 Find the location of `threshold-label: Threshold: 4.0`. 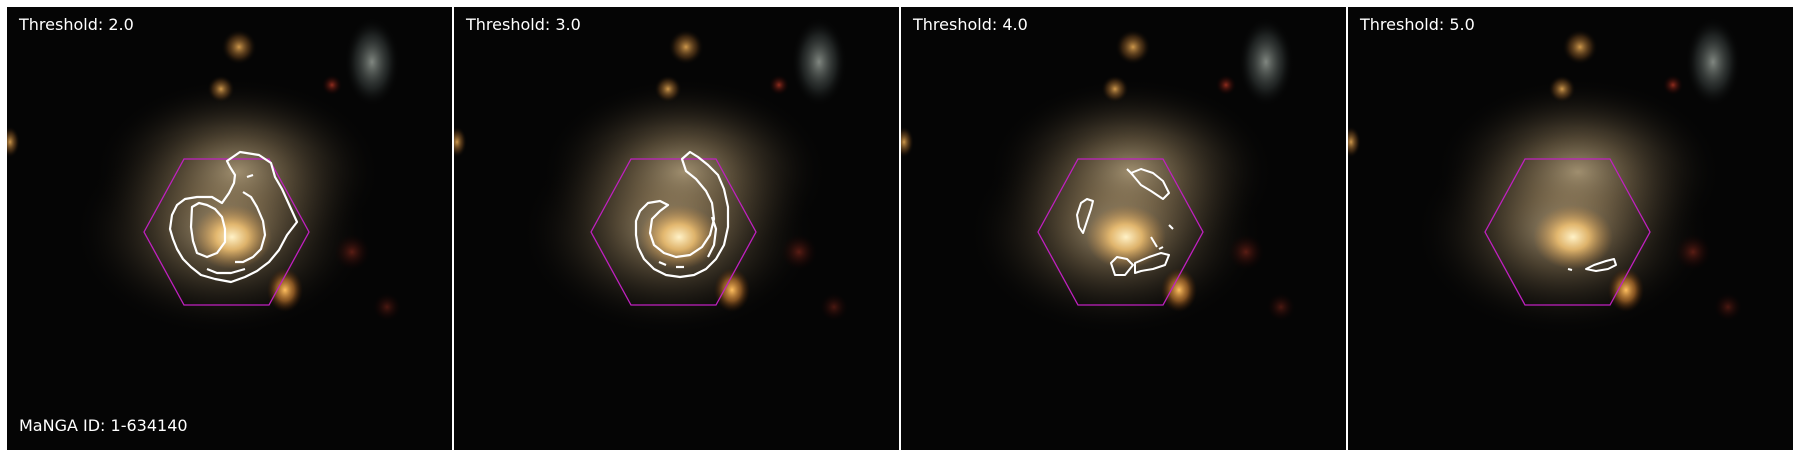

threshold-label: Threshold: 4.0 is located at coordinates (970, 24).